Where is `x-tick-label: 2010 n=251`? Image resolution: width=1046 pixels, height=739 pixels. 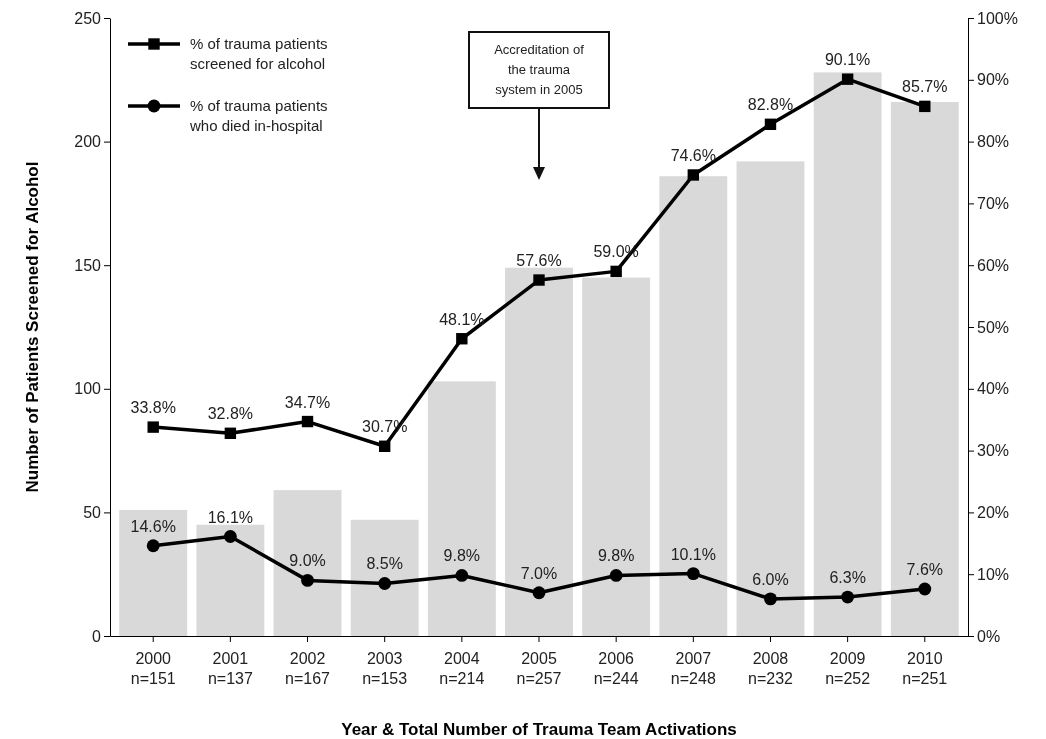
x-tick-label: 2010 n=251 is located at coordinates (925, 668).